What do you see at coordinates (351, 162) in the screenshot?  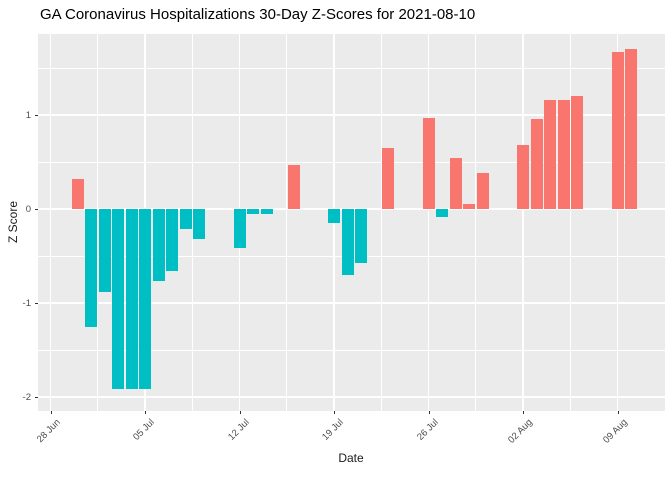 I see `gridline-minor-y-0.5` at bounding box center [351, 162].